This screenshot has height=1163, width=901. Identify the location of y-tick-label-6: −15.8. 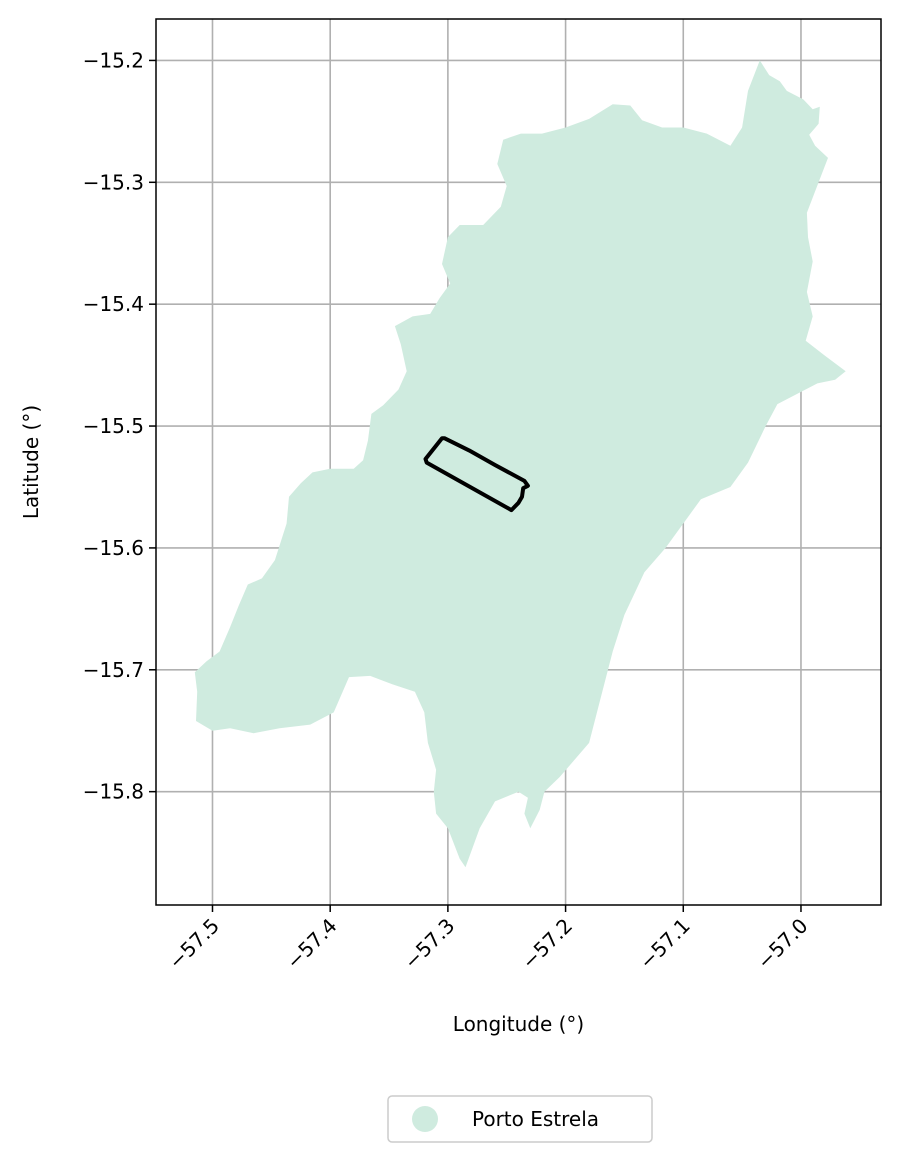
(113, 792).